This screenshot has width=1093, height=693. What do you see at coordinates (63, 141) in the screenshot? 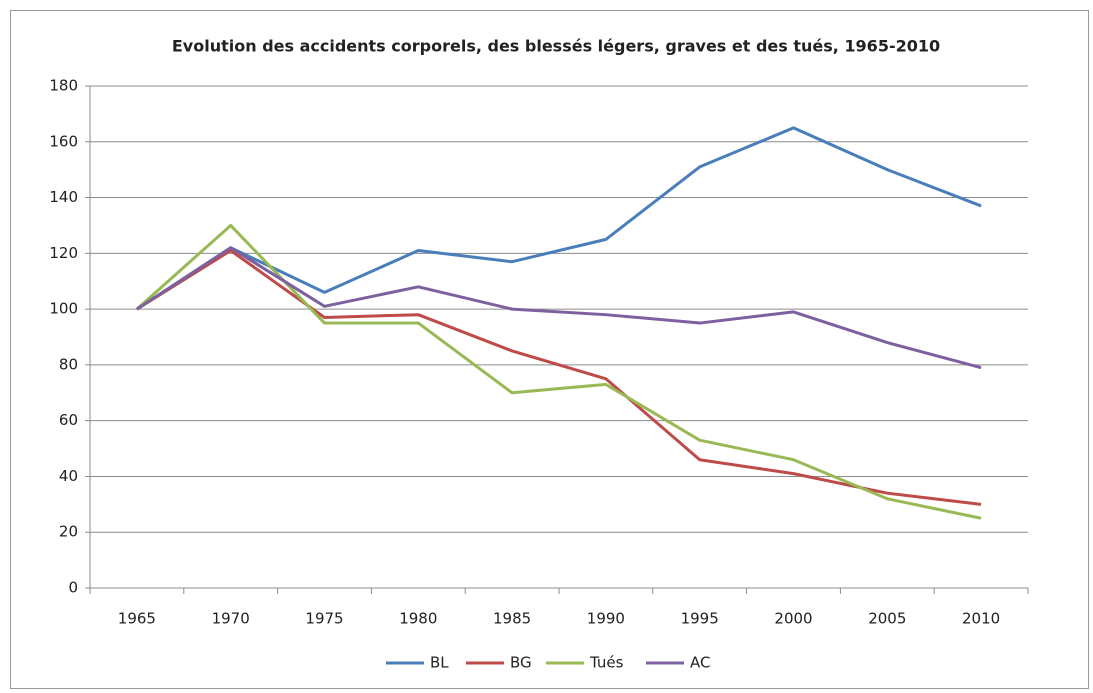
I see `y-tick-label: 160` at bounding box center [63, 141].